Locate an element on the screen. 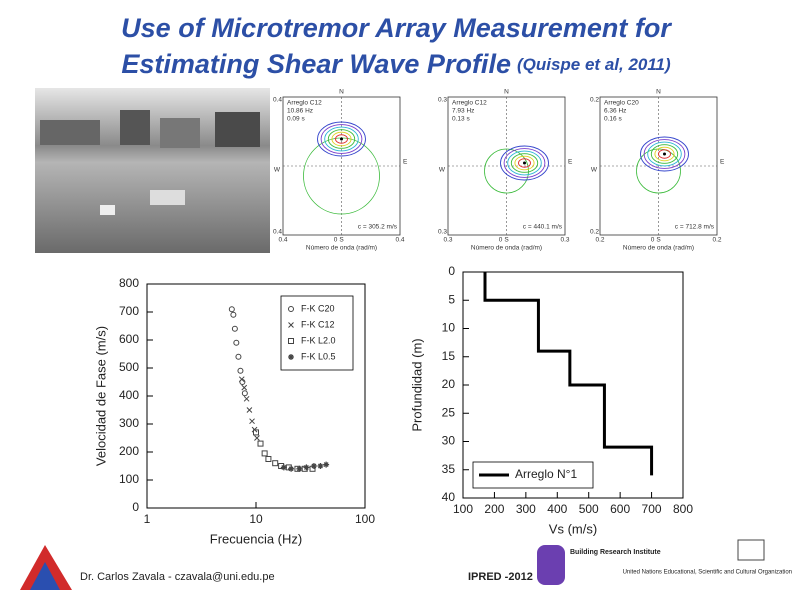 Image resolution: width=793 pixels, height=597 pixels. y-tick-label: 35 is located at coordinates (449, 469).